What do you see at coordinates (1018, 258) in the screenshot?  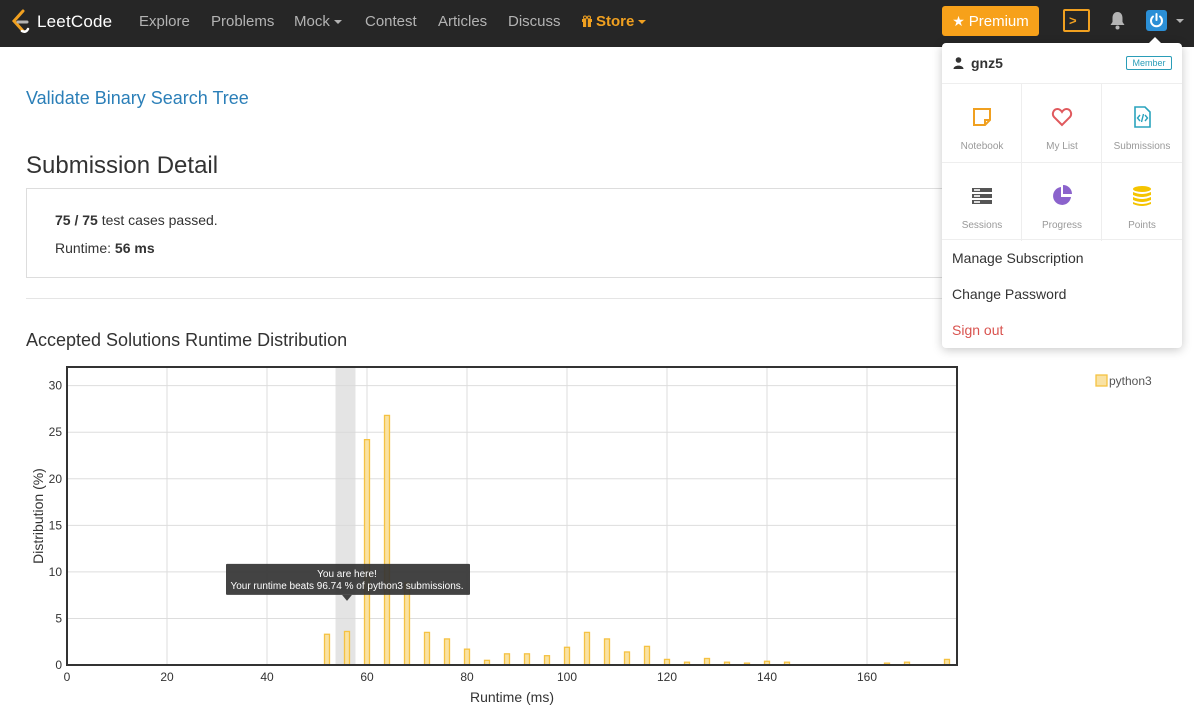 I see `manage-subscription-link: Manage Subscription` at bounding box center [1018, 258].